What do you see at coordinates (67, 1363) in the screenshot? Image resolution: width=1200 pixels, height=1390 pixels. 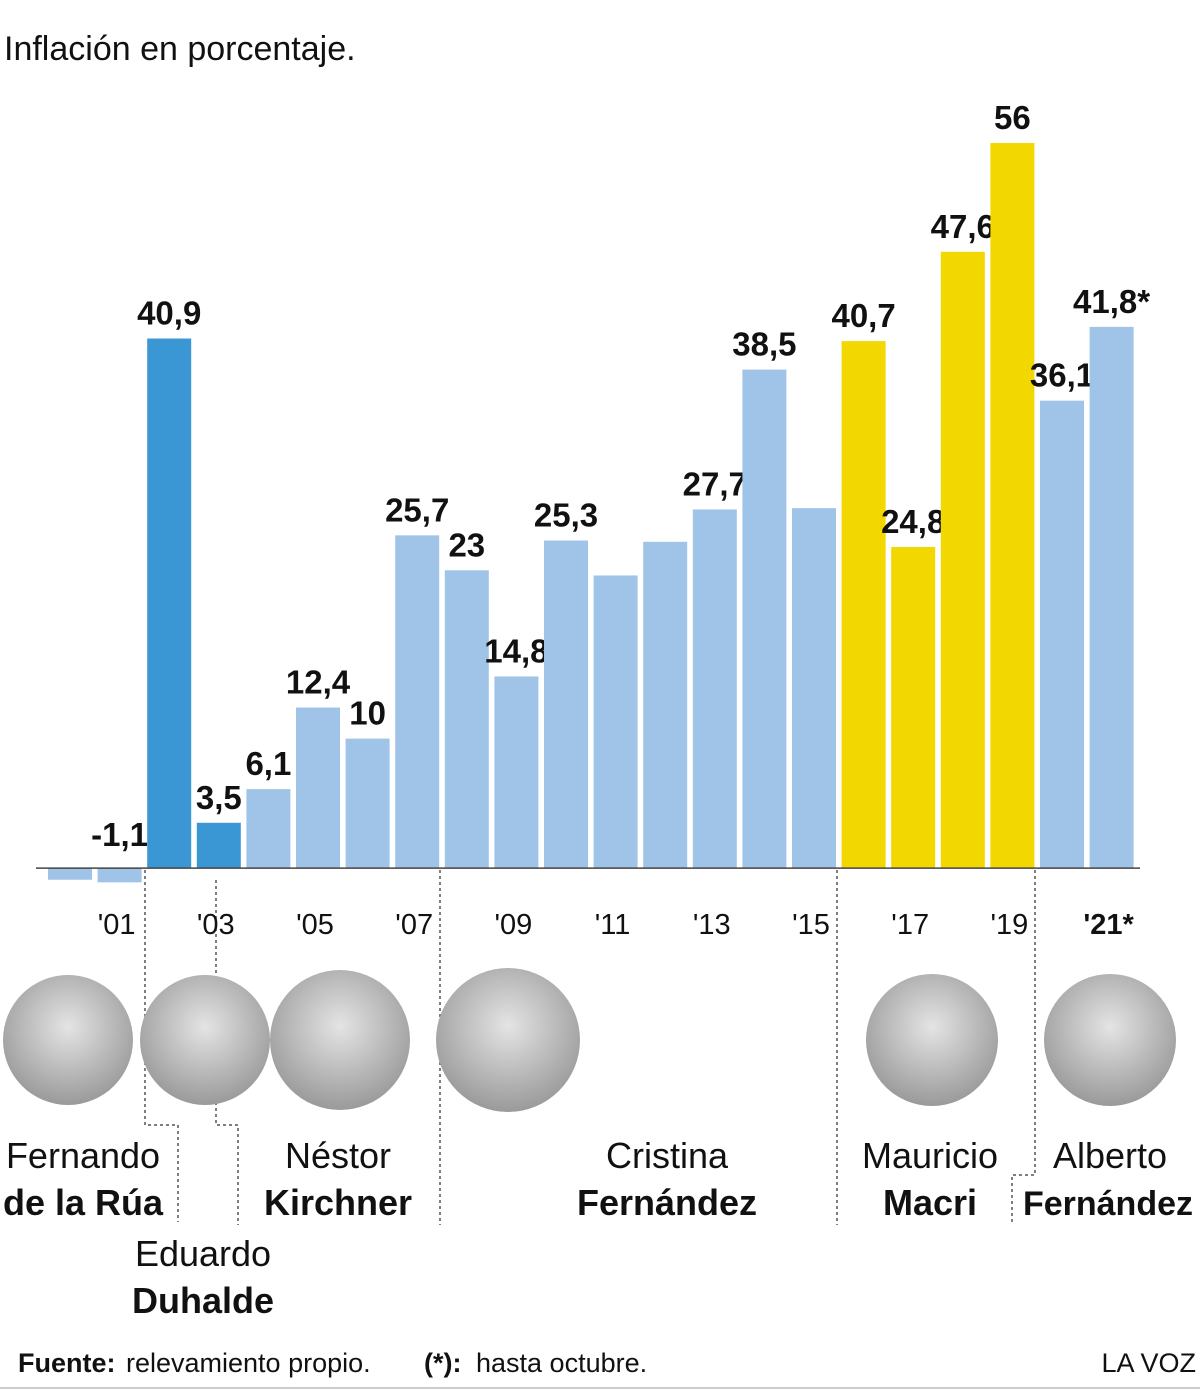 I see `source-label: Fuente:` at bounding box center [67, 1363].